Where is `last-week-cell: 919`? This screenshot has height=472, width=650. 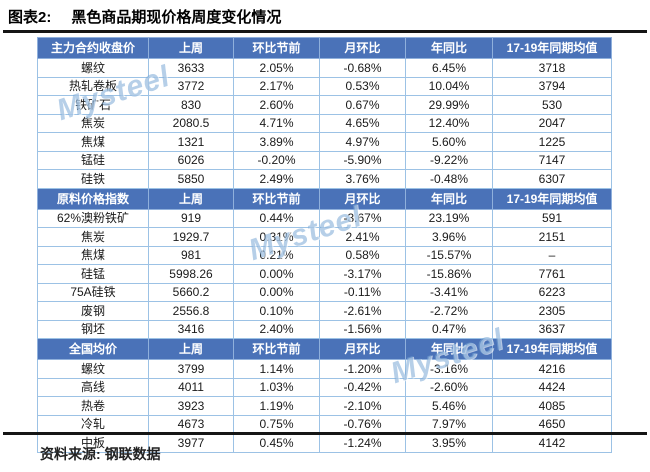 last-week-cell: 919 is located at coordinates (191, 218).